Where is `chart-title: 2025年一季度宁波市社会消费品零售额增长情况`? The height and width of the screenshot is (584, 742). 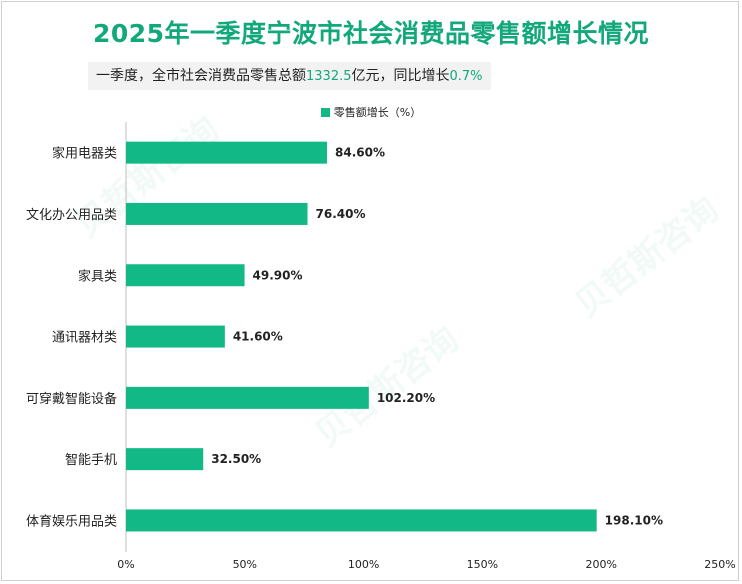
chart-title: 2025年一季度宁波市社会消费品零售额增长情况 is located at coordinates (371, 33).